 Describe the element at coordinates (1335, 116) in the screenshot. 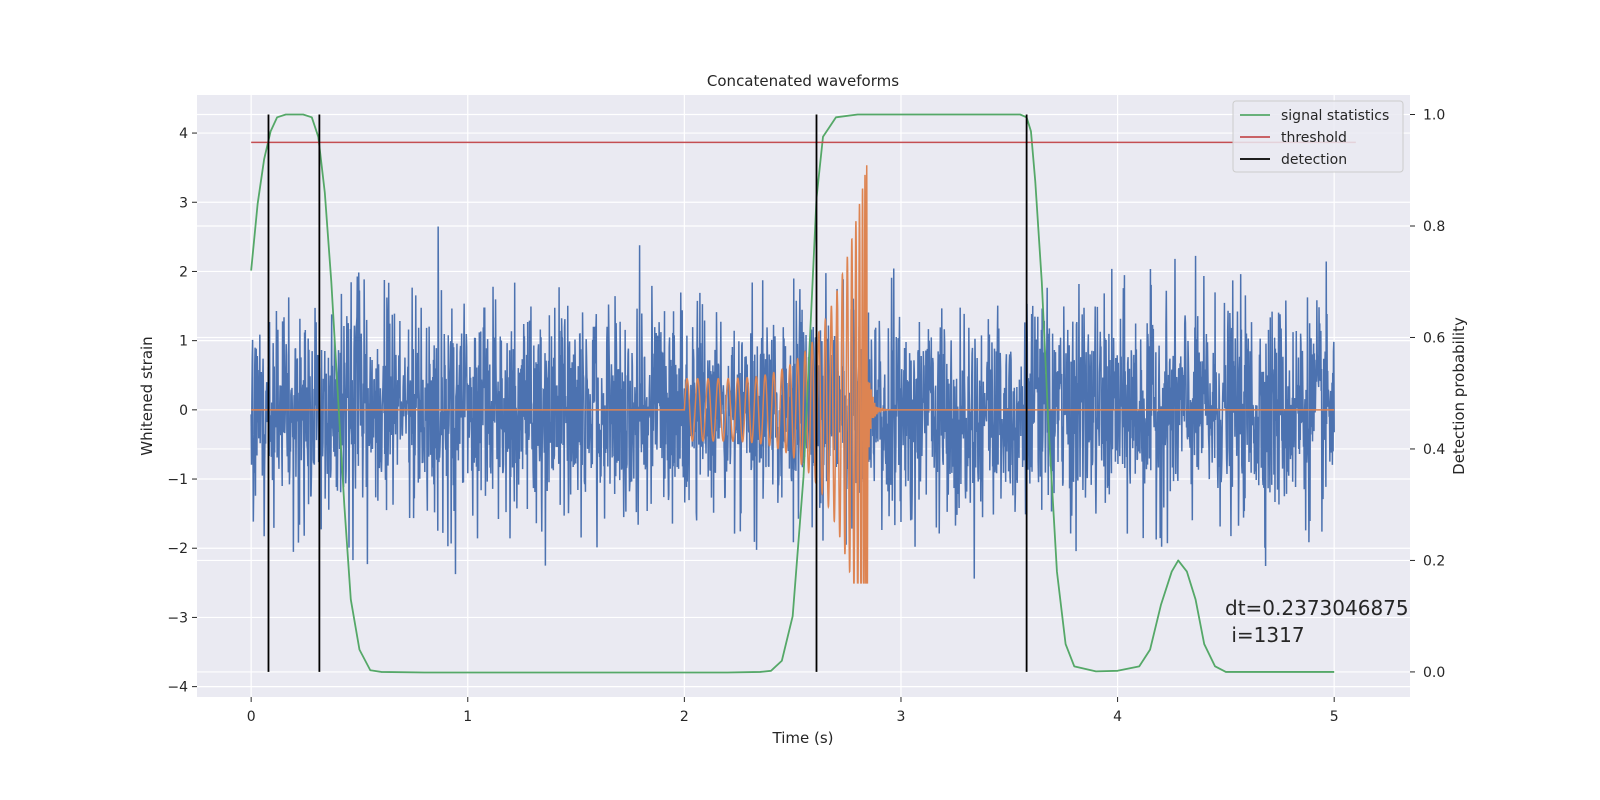

I see `legend-label-signal-statistics: signal statistics` at that location.